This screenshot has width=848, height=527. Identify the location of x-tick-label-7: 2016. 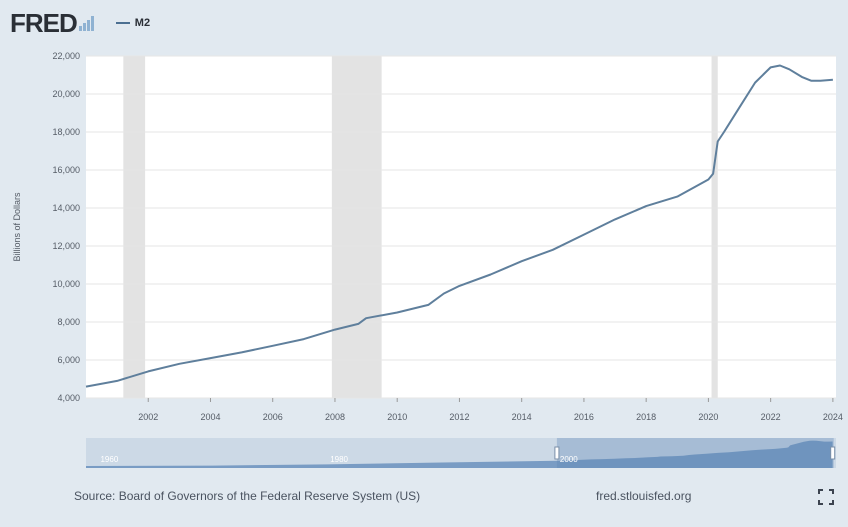
(584, 417).